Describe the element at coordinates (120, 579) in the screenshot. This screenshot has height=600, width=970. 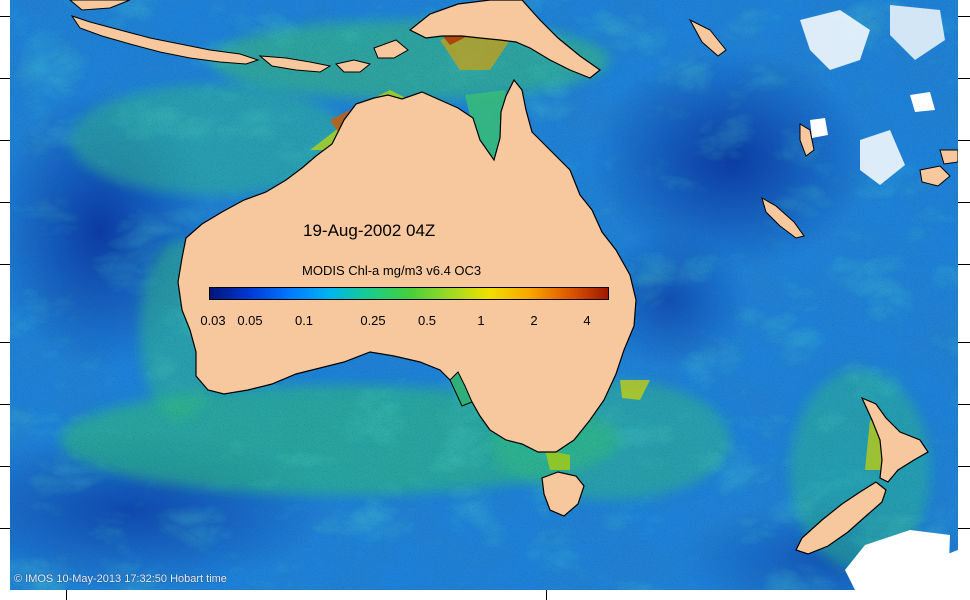
I see `credit-text: © IMOS 10-May-2013 17:32:50 Hobart time` at that location.